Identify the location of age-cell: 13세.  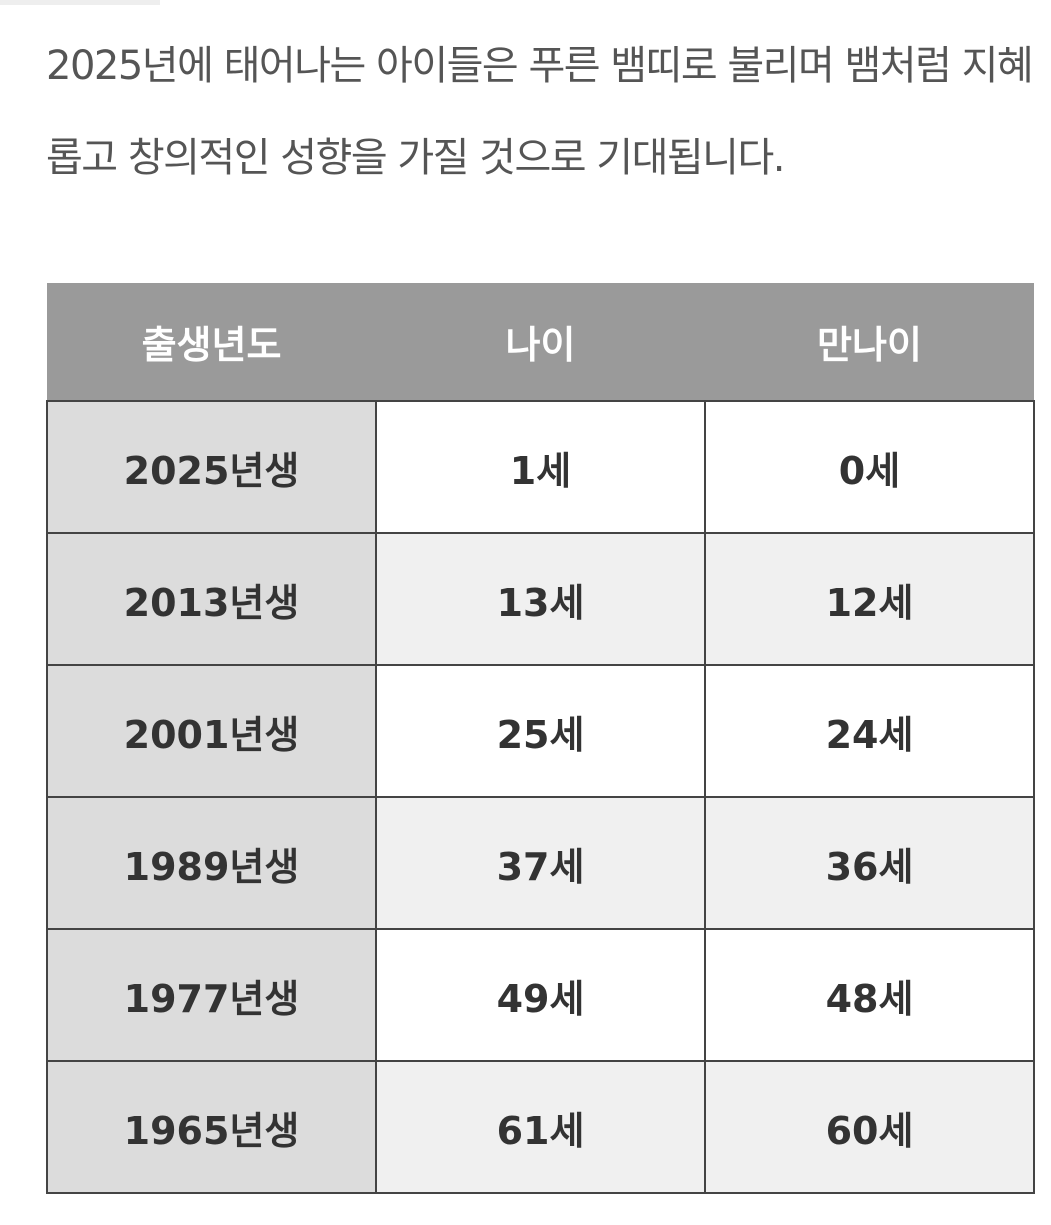
(540, 599).